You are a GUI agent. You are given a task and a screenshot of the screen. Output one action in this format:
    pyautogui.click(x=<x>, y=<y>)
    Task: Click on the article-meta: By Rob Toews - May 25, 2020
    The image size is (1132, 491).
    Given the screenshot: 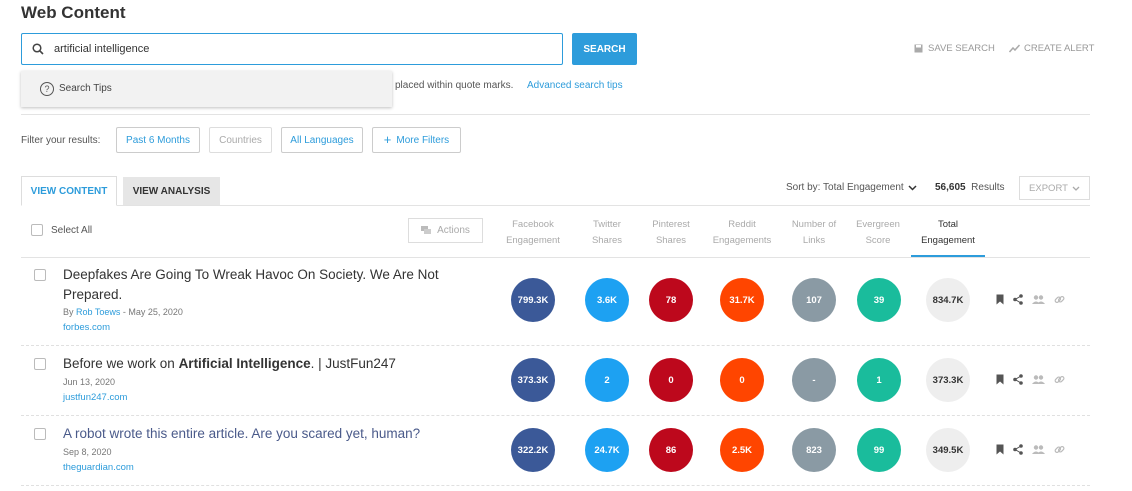 What is the action you would take?
    pyautogui.click(x=123, y=312)
    